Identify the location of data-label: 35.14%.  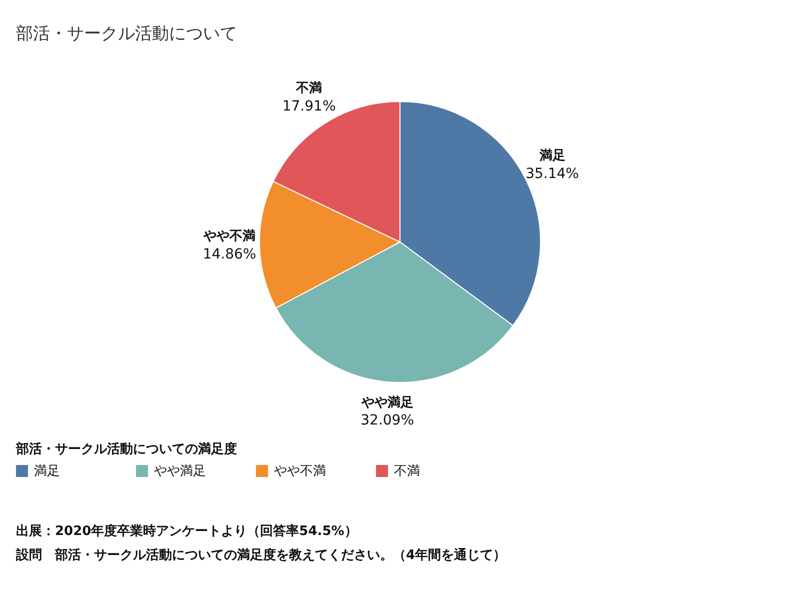
(552, 174).